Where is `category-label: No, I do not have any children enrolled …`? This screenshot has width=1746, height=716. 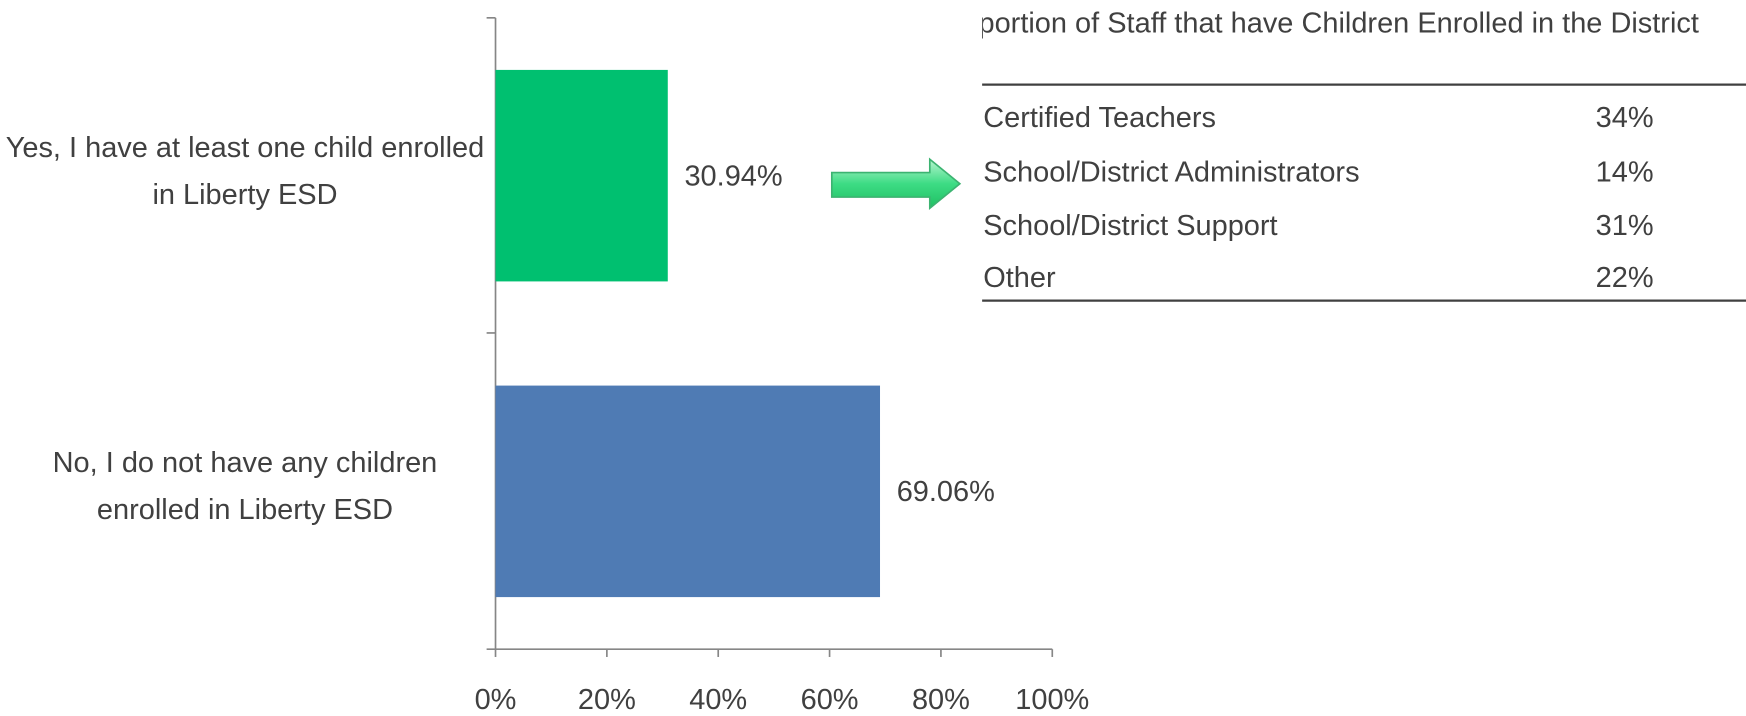
category-label: No, I do not have any children enrolled … is located at coordinates (245, 485).